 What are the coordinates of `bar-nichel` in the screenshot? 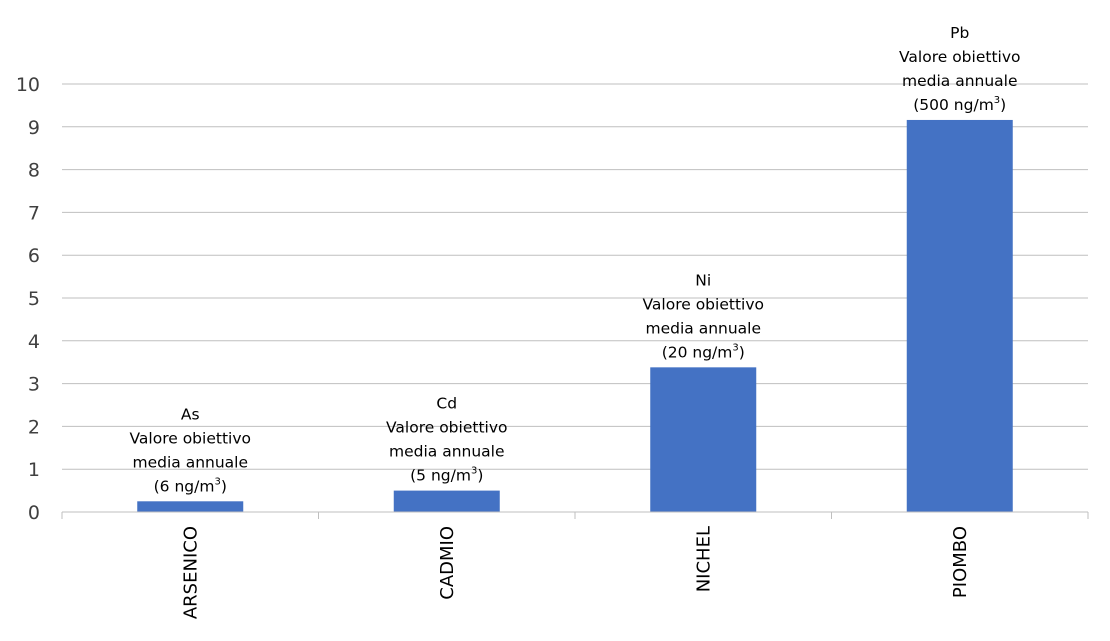 It's located at (703, 439).